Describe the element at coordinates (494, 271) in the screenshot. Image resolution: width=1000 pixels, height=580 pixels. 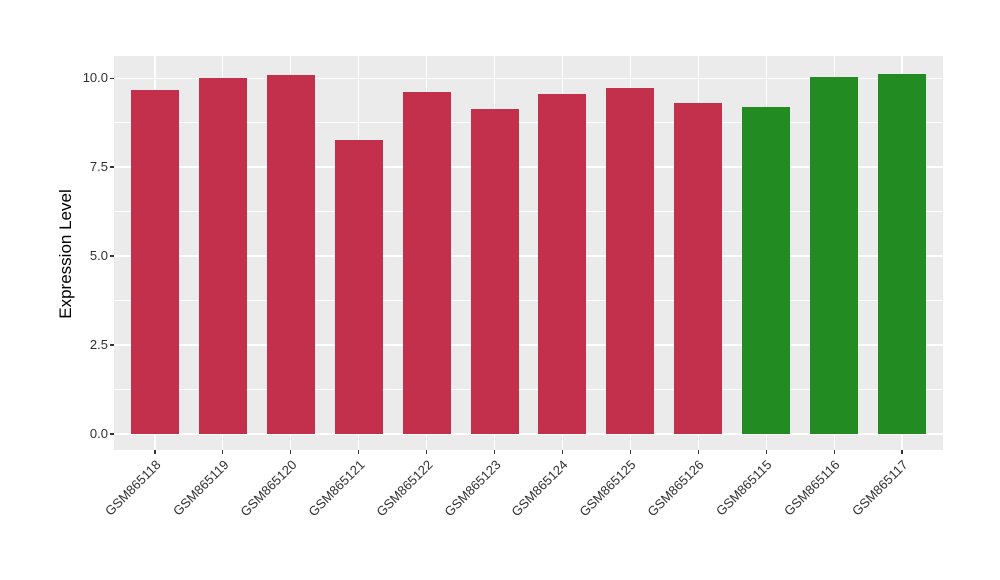
I see `bar-GSM865123` at that location.